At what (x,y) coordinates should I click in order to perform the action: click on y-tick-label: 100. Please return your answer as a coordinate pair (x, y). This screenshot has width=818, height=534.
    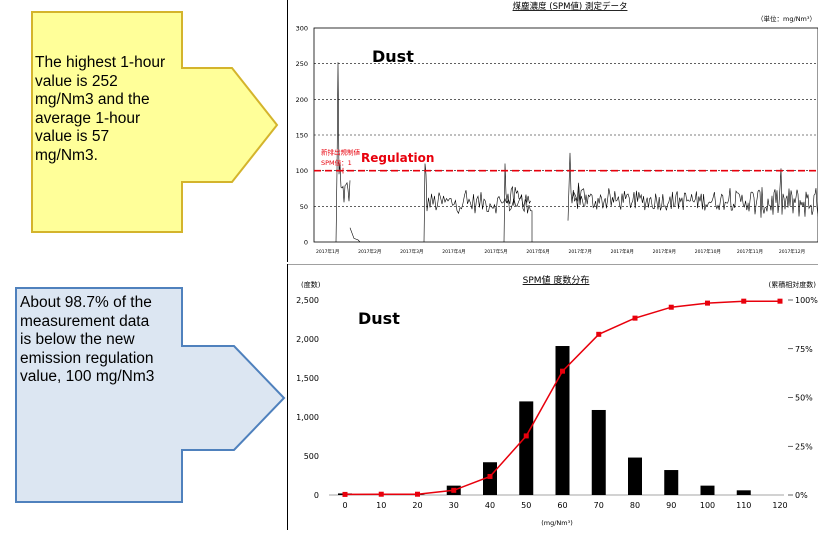
    Looking at the image, I should click on (302, 171).